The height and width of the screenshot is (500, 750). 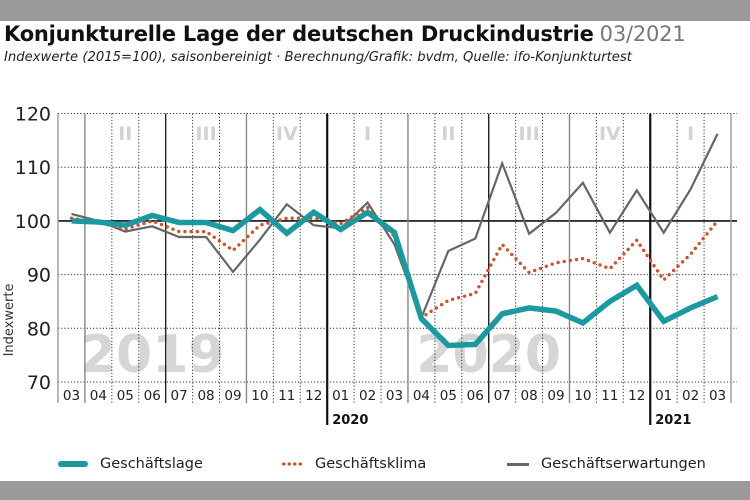 I want to click on legend-item-geschaeftserwartungen: Geschäftserwartungen, so click(x=606, y=464).